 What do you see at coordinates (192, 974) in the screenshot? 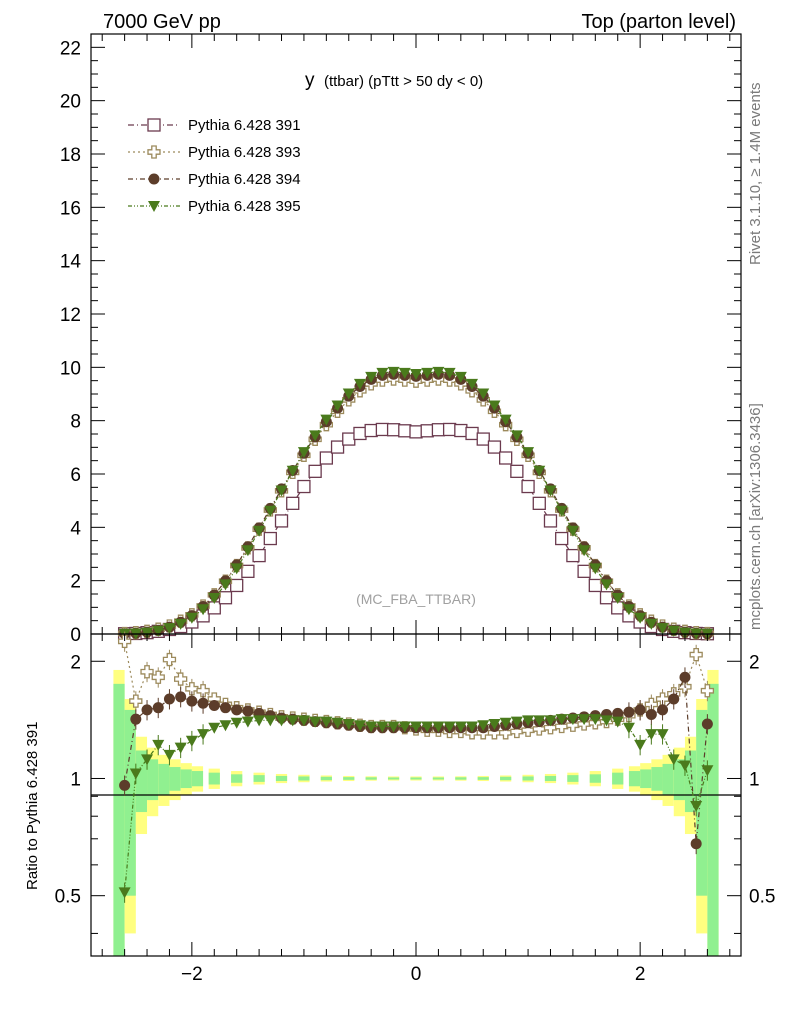
I see `x-tick-label: −2` at bounding box center [192, 974].